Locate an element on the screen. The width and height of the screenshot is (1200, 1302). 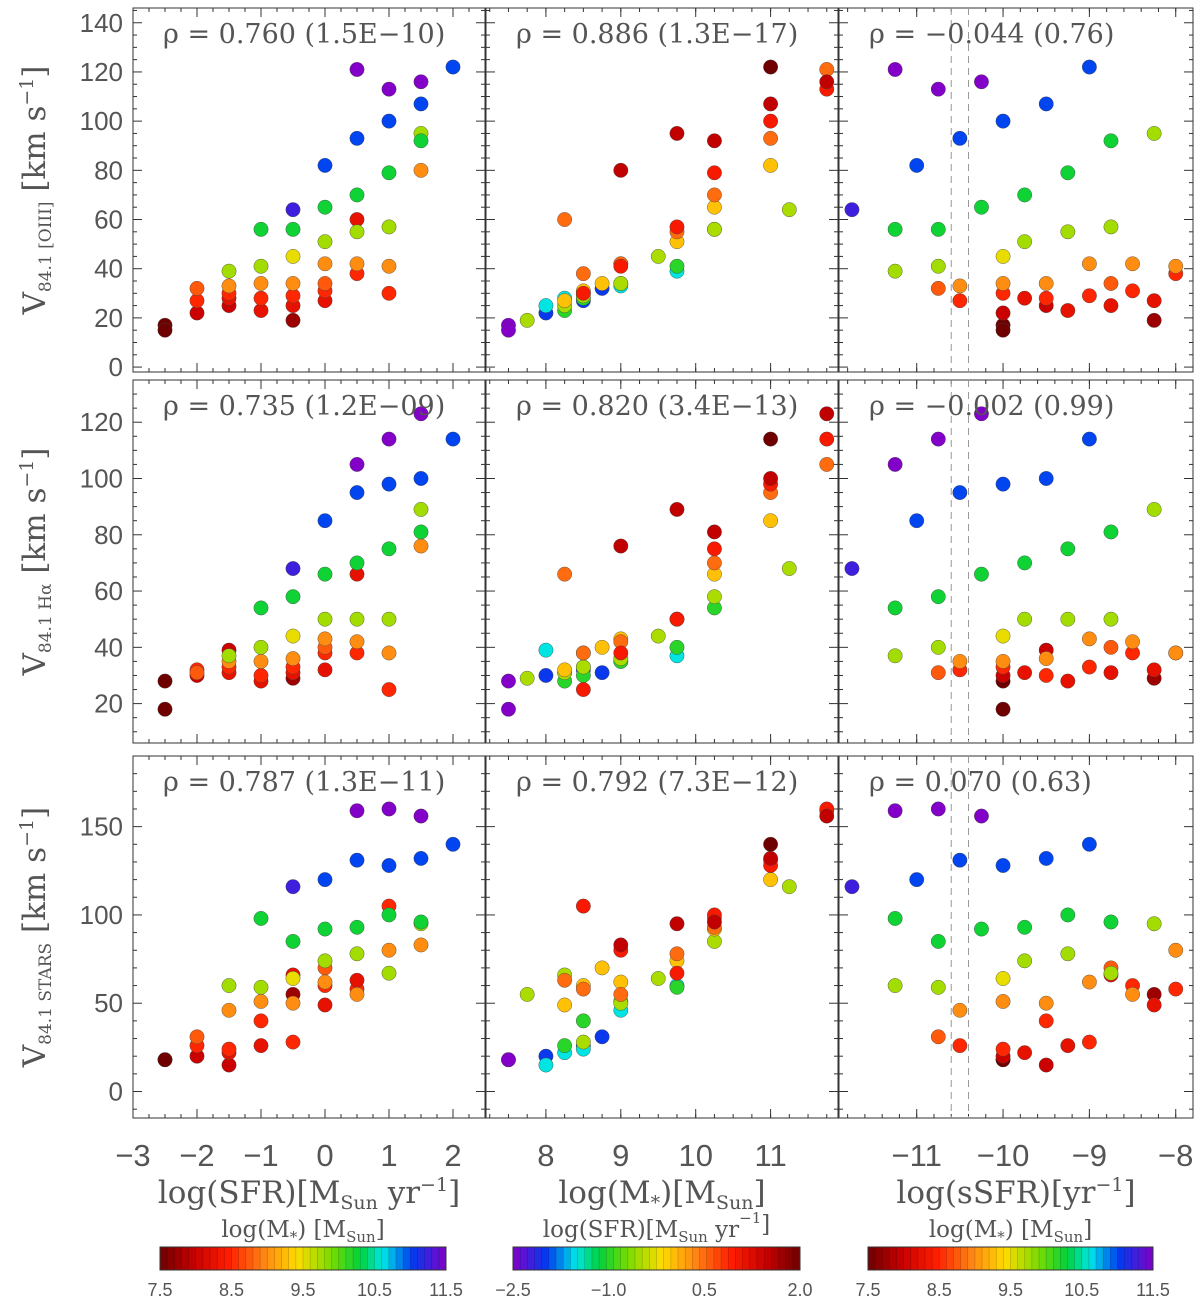
x-tick-label: 8 is located at coordinates (545, 1155).